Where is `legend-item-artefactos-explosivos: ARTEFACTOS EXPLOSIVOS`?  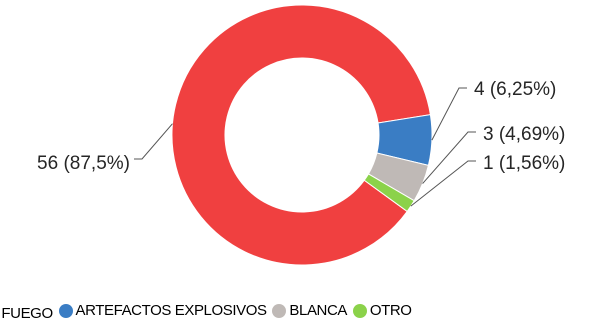
legend-item-artefactos-explosivos: ARTEFACTOS EXPLOSIVOS is located at coordinates (163, 311).